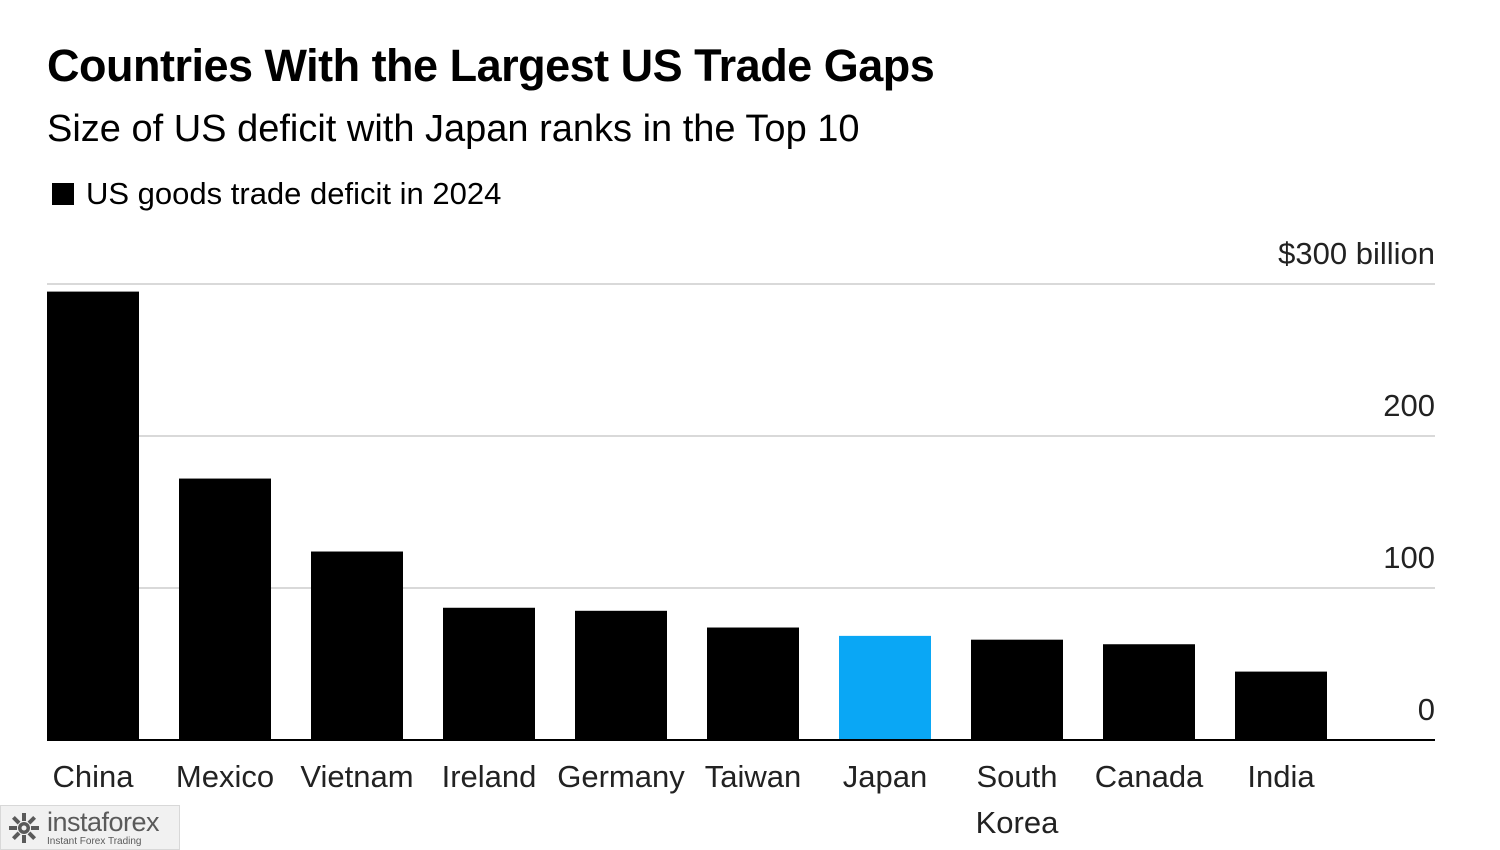 This screenshot has height=850, width=1500. Describe the element at coordinates (1149, 776) in the screenshot. I see `x-tick-label: Canada` at that location.